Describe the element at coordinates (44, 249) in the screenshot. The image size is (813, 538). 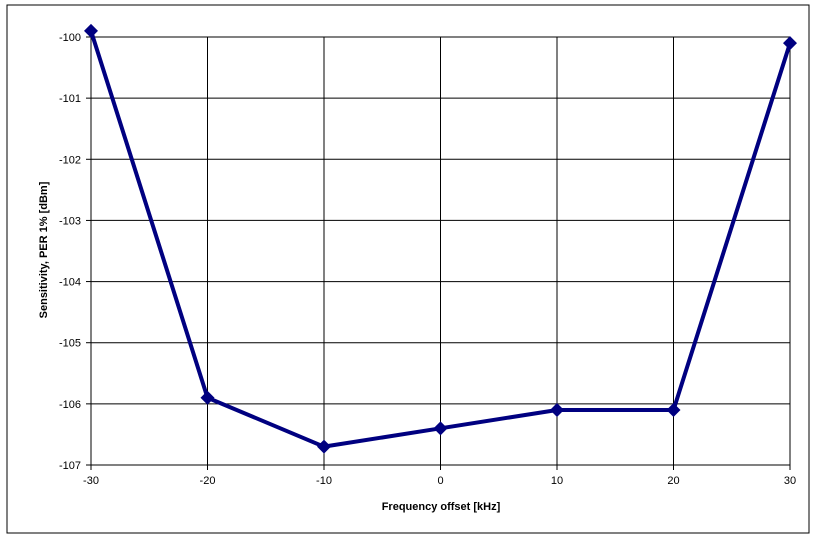
I see `y-axis-label: Sensitivity, PER 1% [dBm]` at that location.